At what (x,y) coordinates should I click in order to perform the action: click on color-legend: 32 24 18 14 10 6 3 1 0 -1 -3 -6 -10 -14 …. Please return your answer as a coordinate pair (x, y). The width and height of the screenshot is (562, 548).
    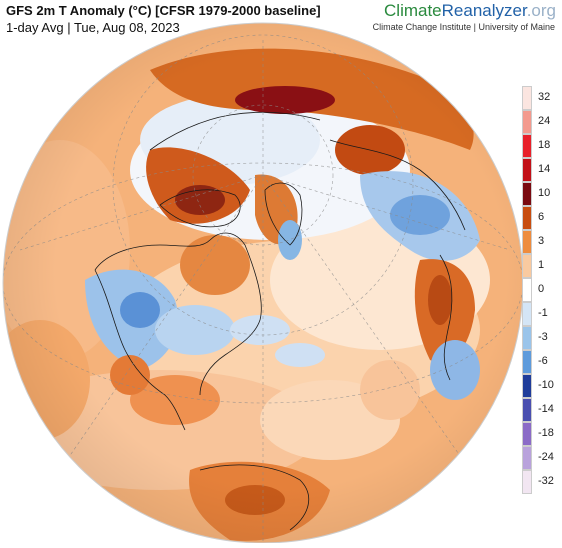
    Looking at the image, I should click on (540, 291).